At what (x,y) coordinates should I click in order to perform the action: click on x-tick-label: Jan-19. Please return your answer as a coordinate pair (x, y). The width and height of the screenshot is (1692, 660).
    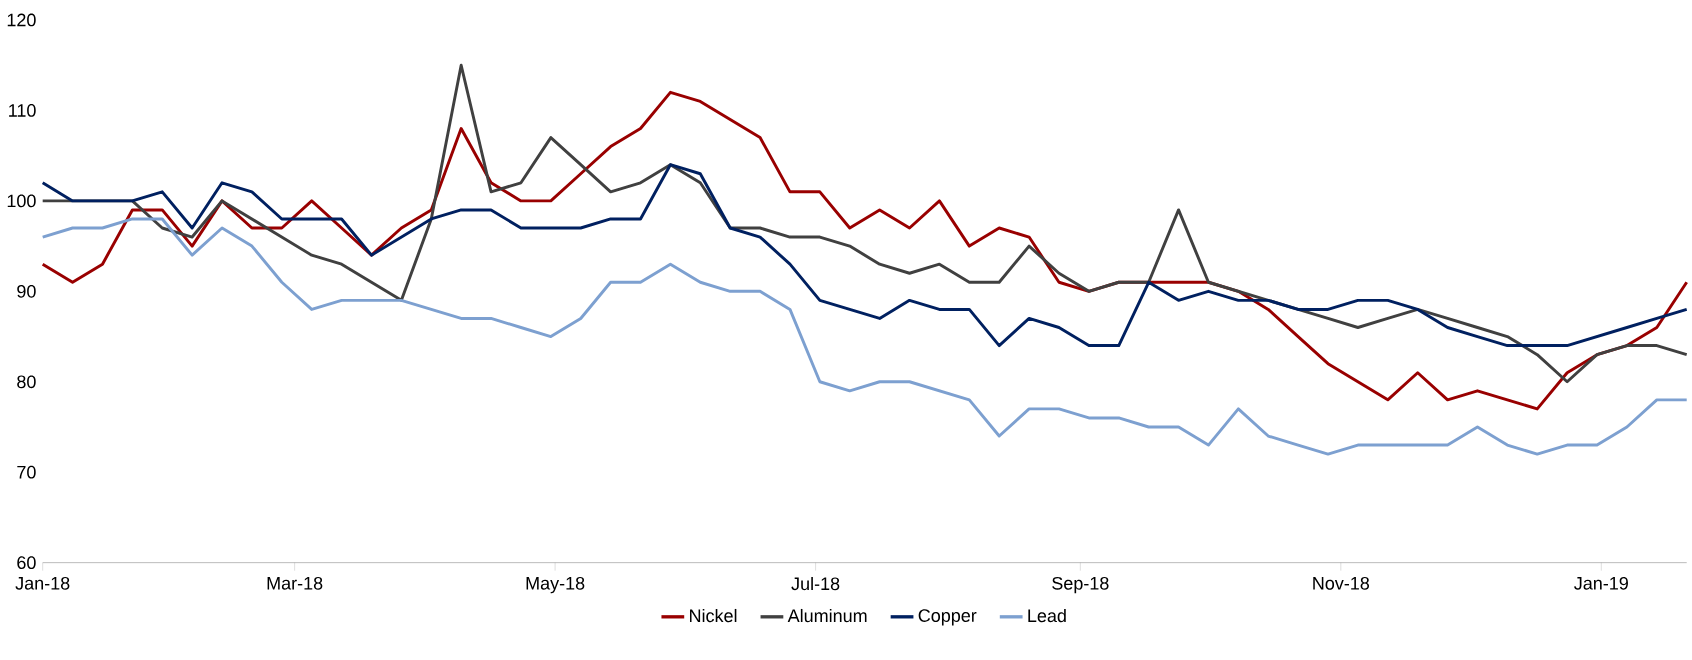
    Looking at the image, I should click on (1601, 583).